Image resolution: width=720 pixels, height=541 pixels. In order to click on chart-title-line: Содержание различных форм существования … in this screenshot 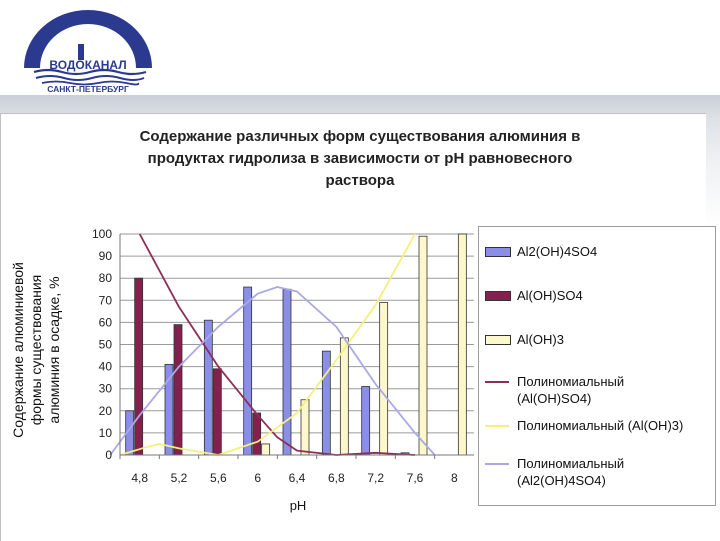, I will do `click(360, 136)`.